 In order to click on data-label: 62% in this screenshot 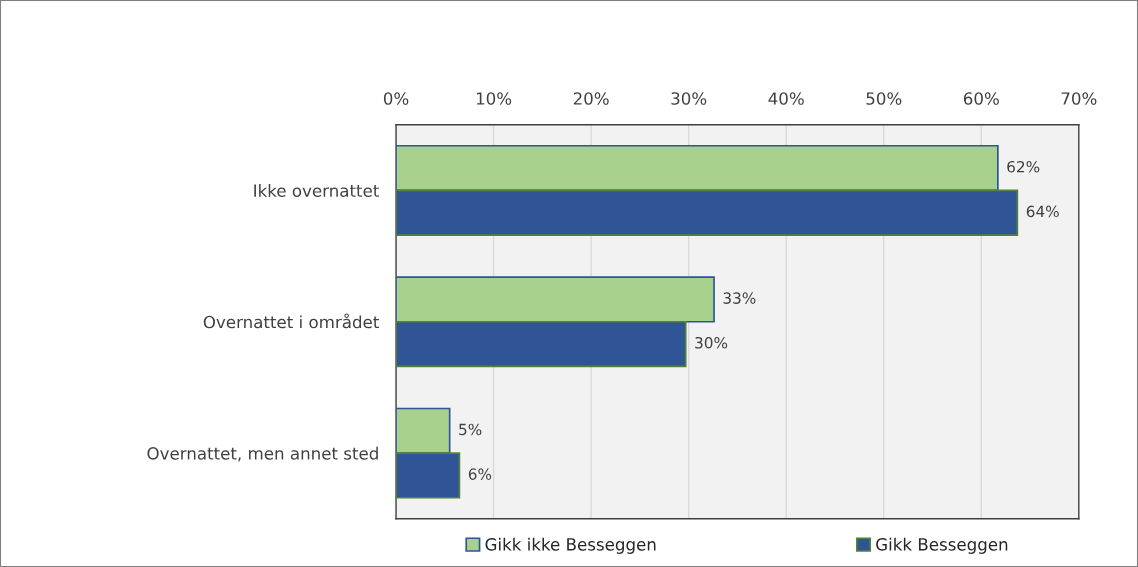, I will do `click(1023, 166)`.